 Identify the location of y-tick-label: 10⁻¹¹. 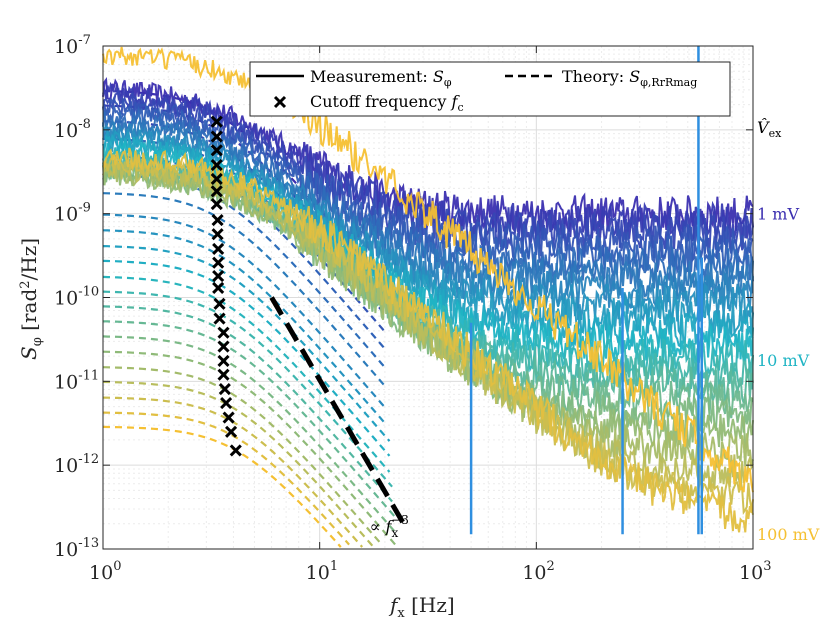
(76, 380).